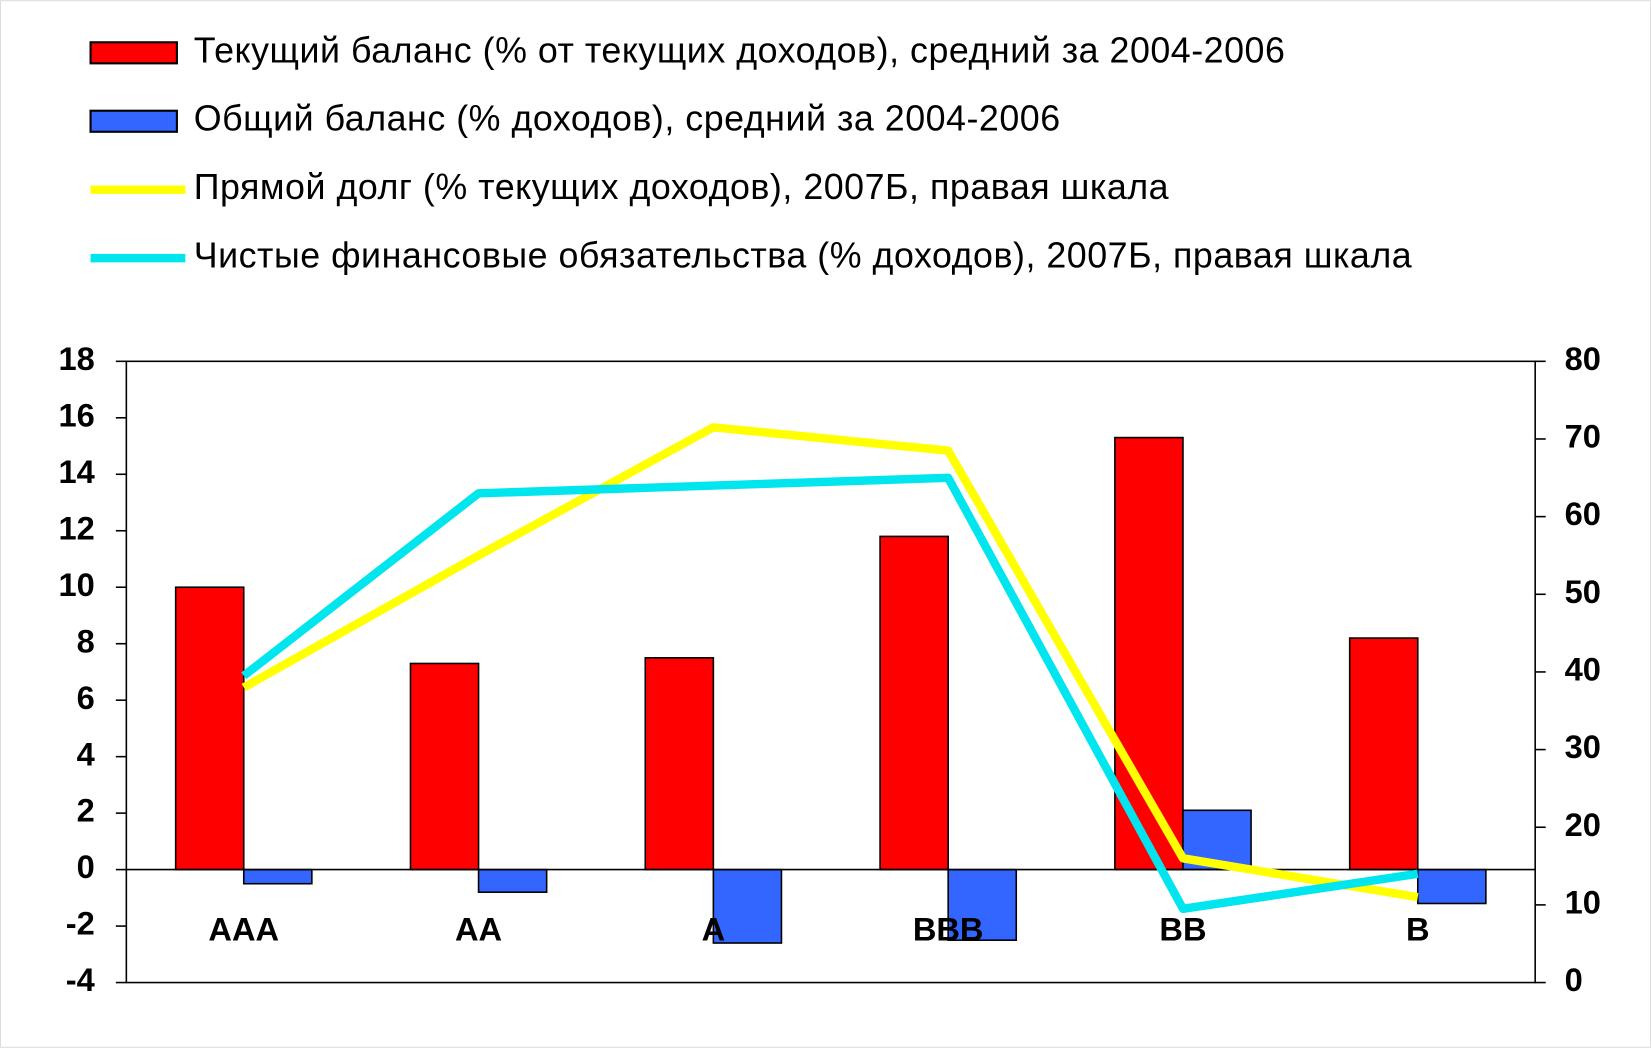 The height and width of the screenshot is (1048, 1651). What do you see at coordinates (1182, 929) in the screenshot?
I see `x-tick-label: BB` at bounding box center [1182, 929].